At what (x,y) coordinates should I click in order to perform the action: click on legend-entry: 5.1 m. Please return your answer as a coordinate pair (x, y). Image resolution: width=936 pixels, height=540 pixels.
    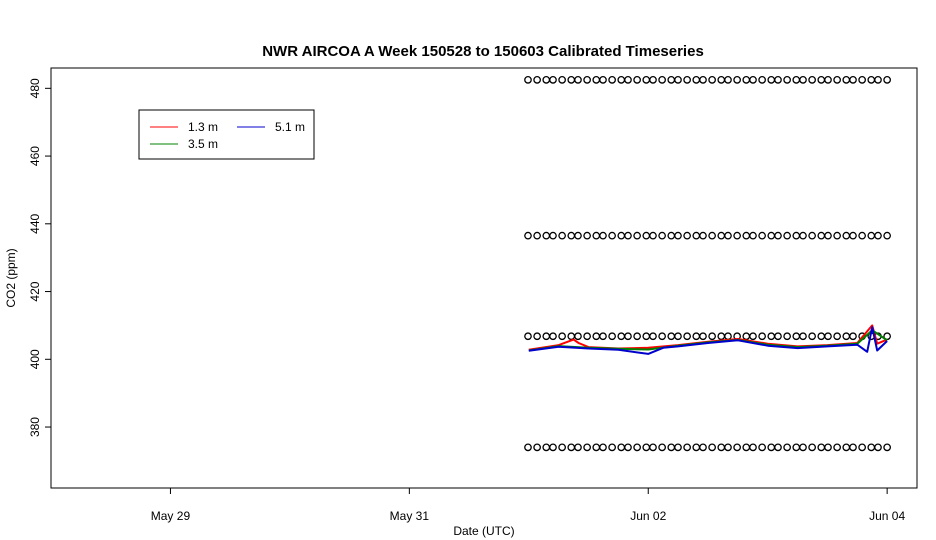
    Looking at the image, I should click on (290, 127).